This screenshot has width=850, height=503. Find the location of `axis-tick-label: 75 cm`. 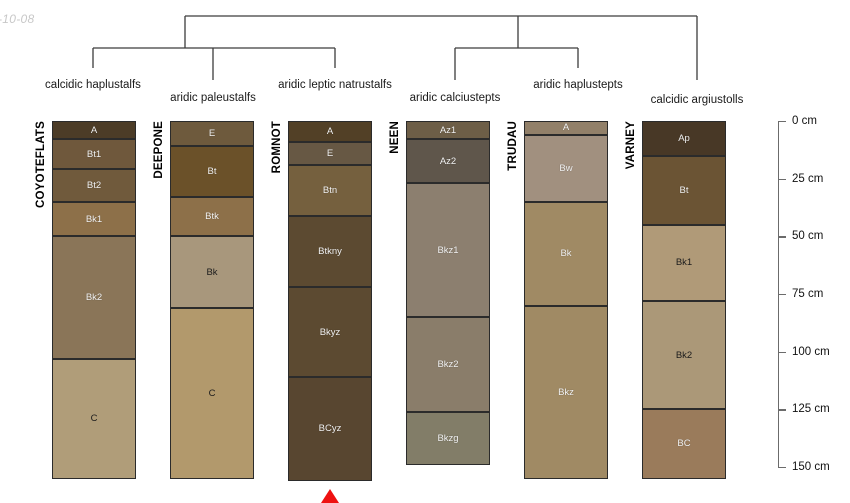

axis-tick-label: 75 cm is located at coordinates (808, 294).